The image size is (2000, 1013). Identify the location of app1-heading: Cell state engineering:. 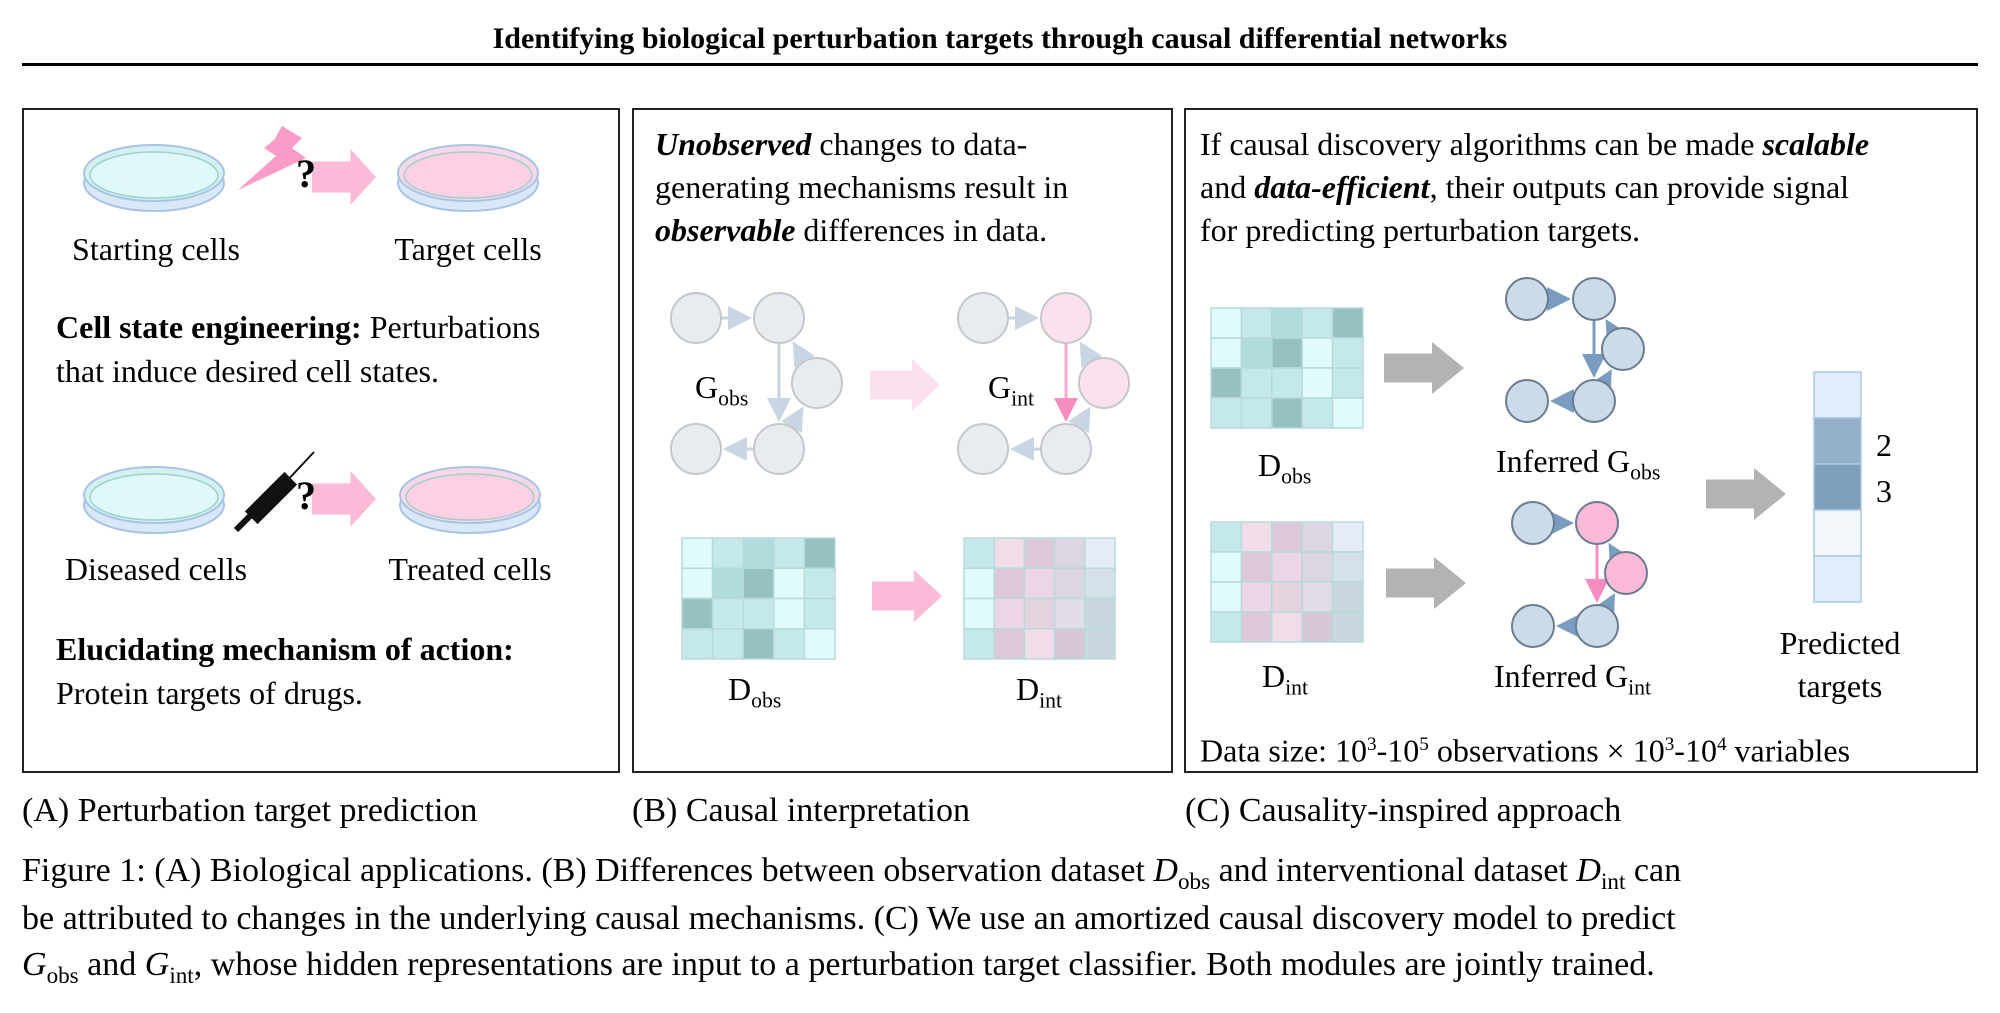
(209, 327).